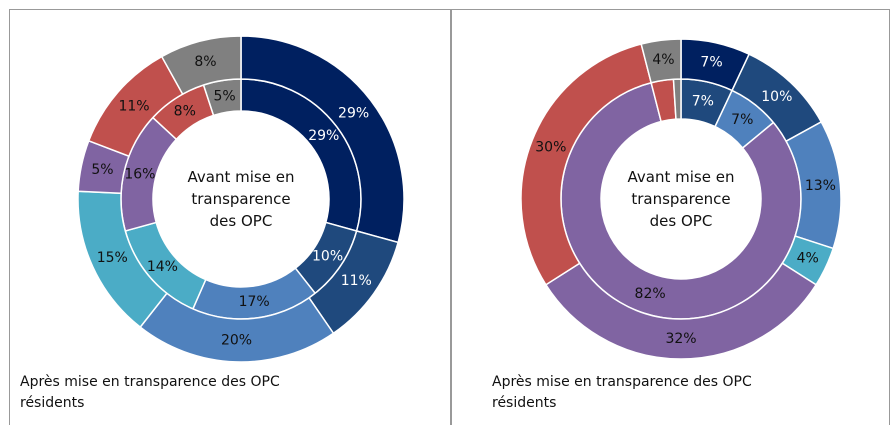  What do you see at coordinates (139, 174) in the screenshot?
I see `data-label: 16%` at bounding box center [139, 174].